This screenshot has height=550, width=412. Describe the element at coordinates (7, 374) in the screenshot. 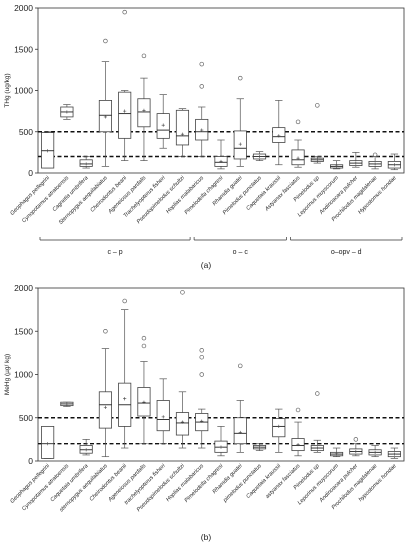

I see `y-axis-label: MeHg (µg/ kg)` at that location.